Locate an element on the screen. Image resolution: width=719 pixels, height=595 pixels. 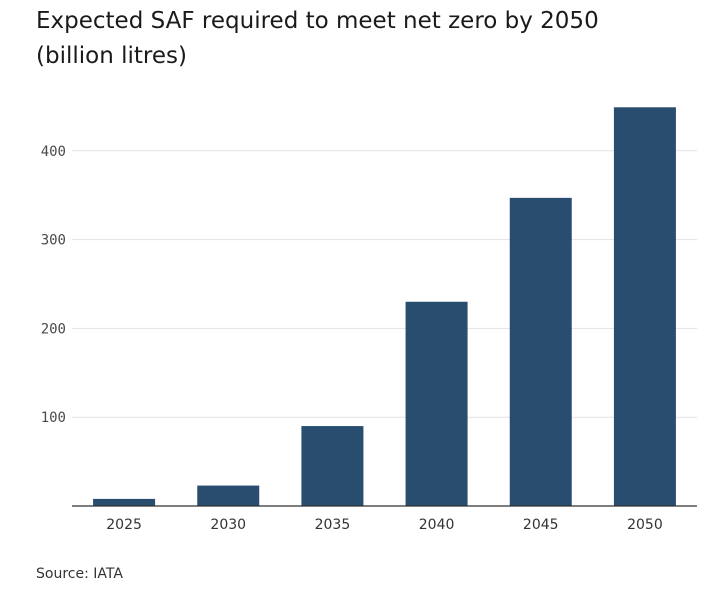
x-tick-label: 2050 is located at coordinates (645, 525).